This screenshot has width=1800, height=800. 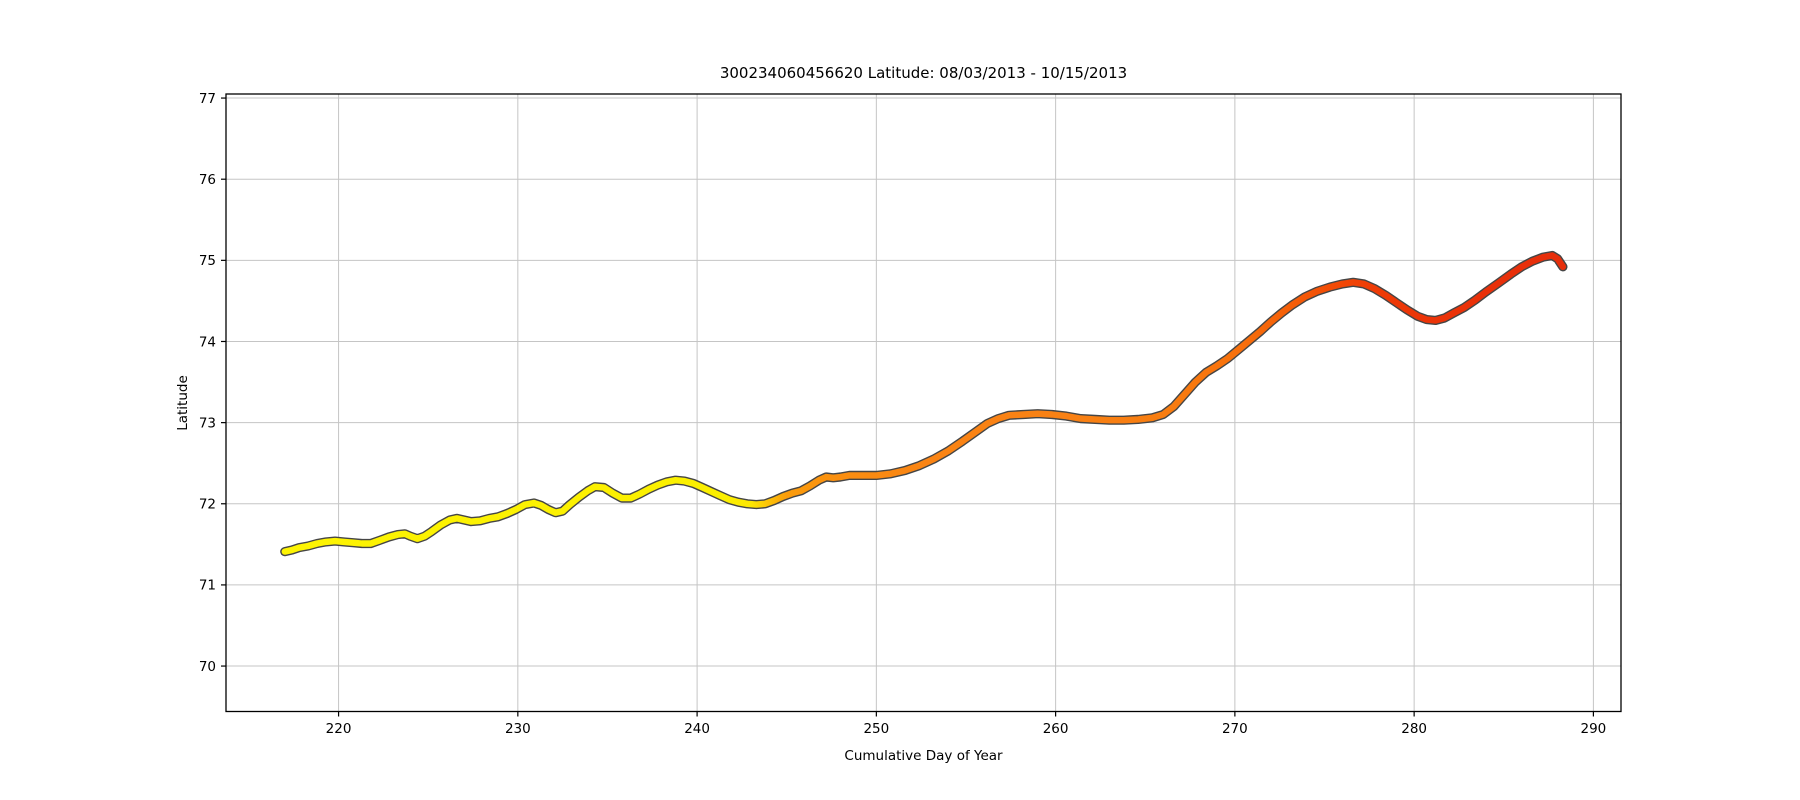 I want to click on y-tick-label: 77, so click(x=207, y=99).